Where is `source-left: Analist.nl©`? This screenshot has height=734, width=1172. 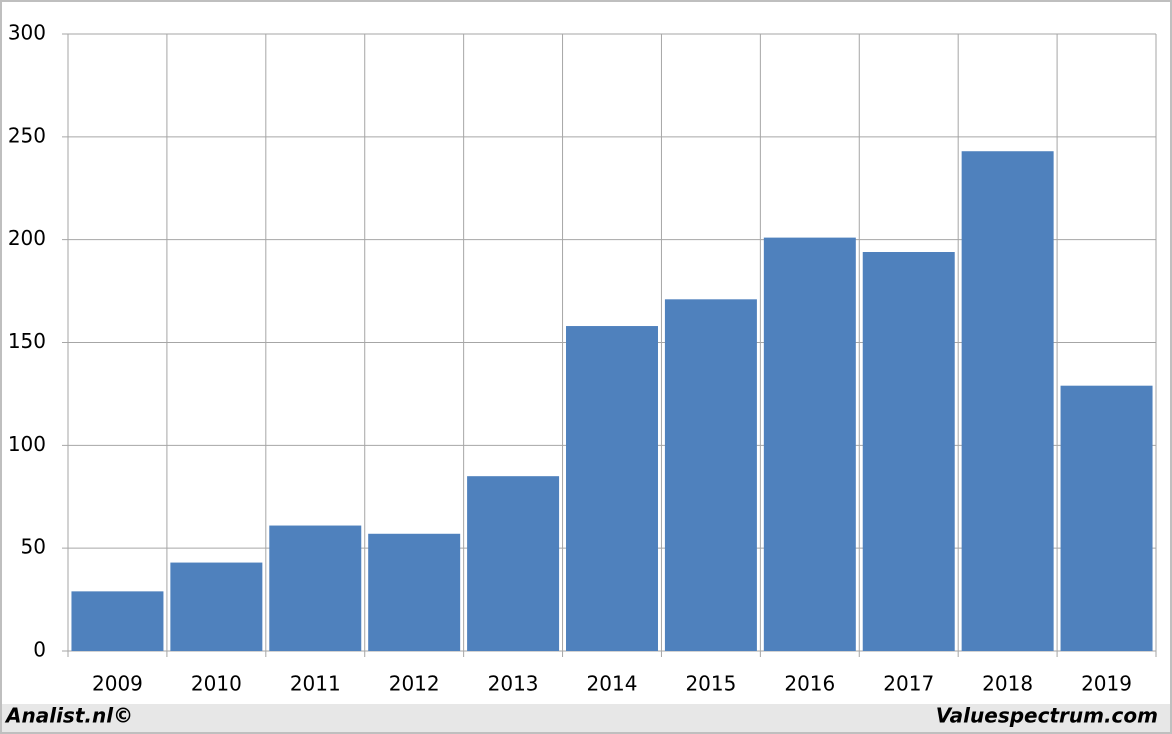
source-left: Analist.nl© is located at coordinates (68, 716).